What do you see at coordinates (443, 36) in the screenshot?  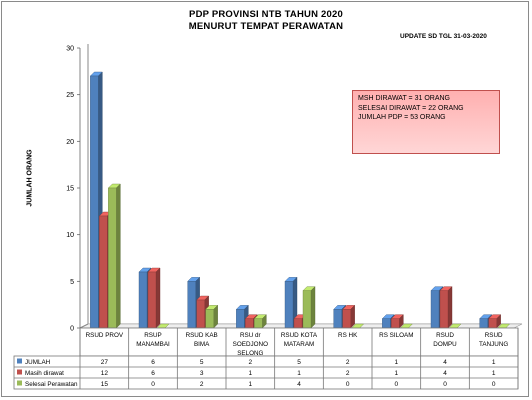 I see `update-date-label: UPDATE SD TGL 31-03-2020` at bounding box center [443, 36].